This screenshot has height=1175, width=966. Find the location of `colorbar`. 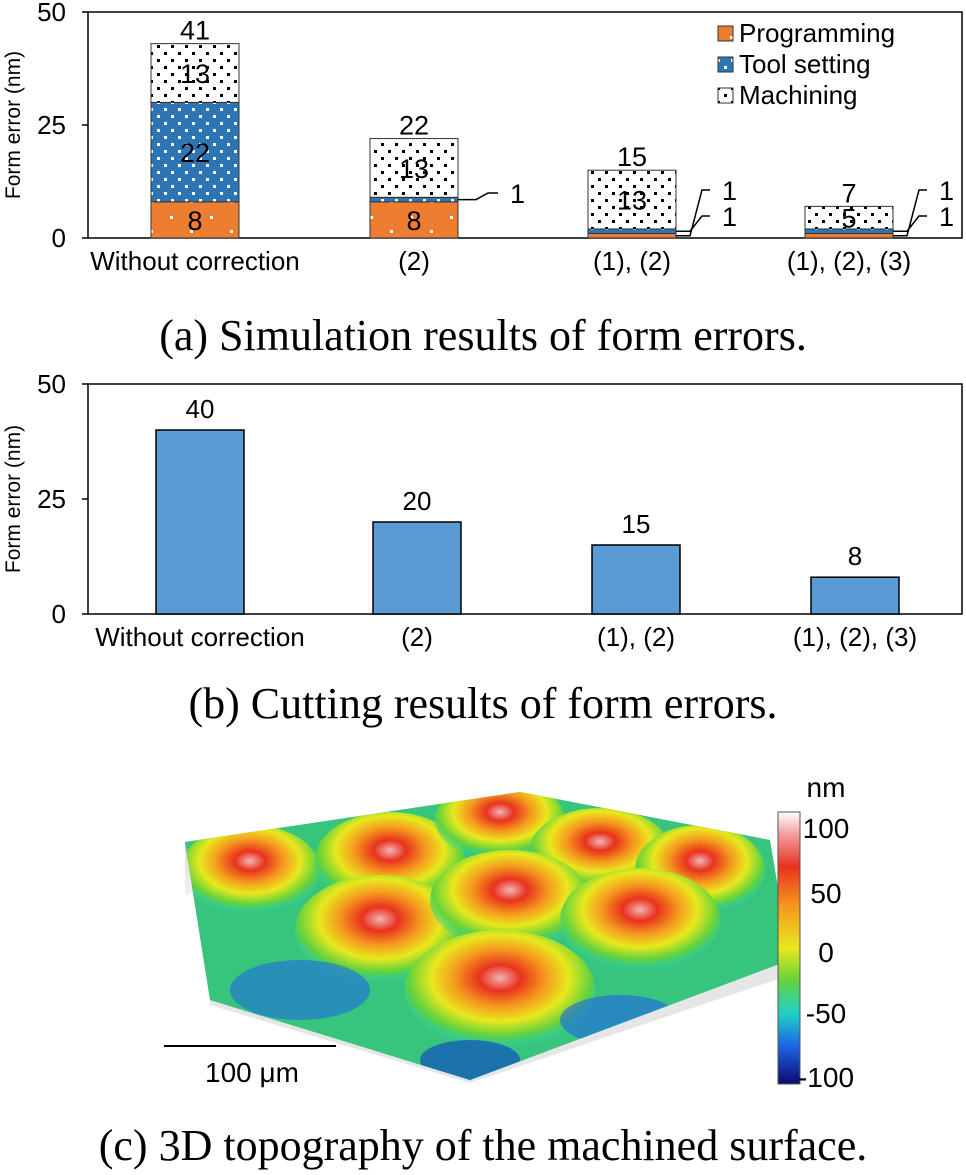

colorbar is located at coordinates (789, 948).